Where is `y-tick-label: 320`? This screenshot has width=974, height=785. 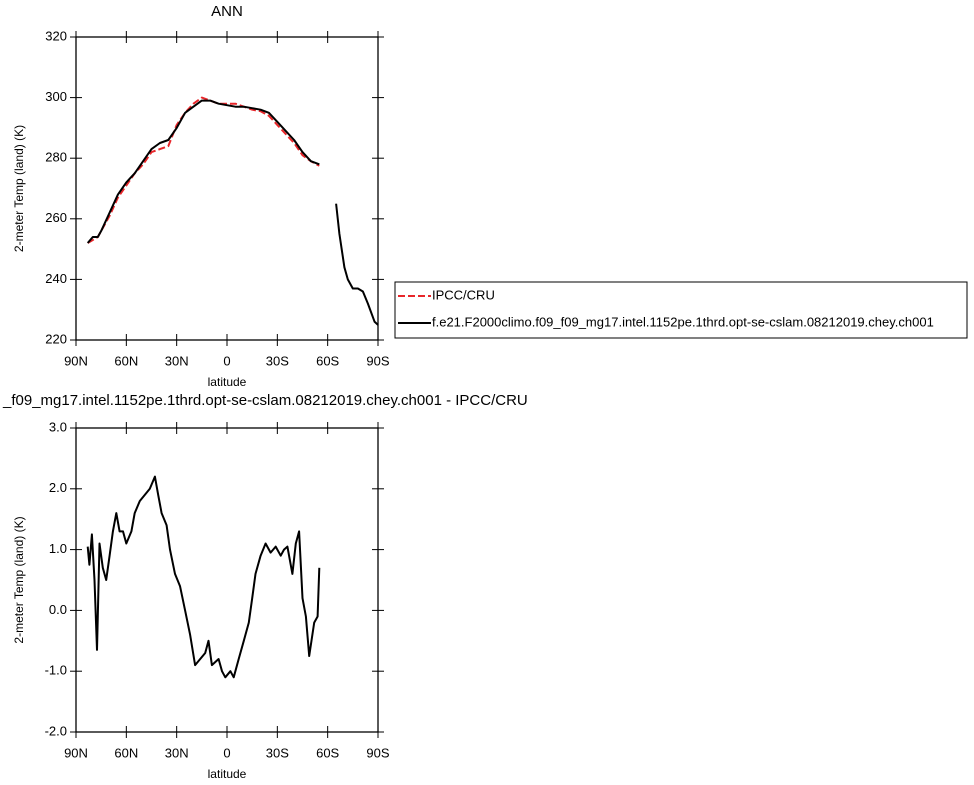
y-tick-label: 320 is located at coordinates (56, 35).